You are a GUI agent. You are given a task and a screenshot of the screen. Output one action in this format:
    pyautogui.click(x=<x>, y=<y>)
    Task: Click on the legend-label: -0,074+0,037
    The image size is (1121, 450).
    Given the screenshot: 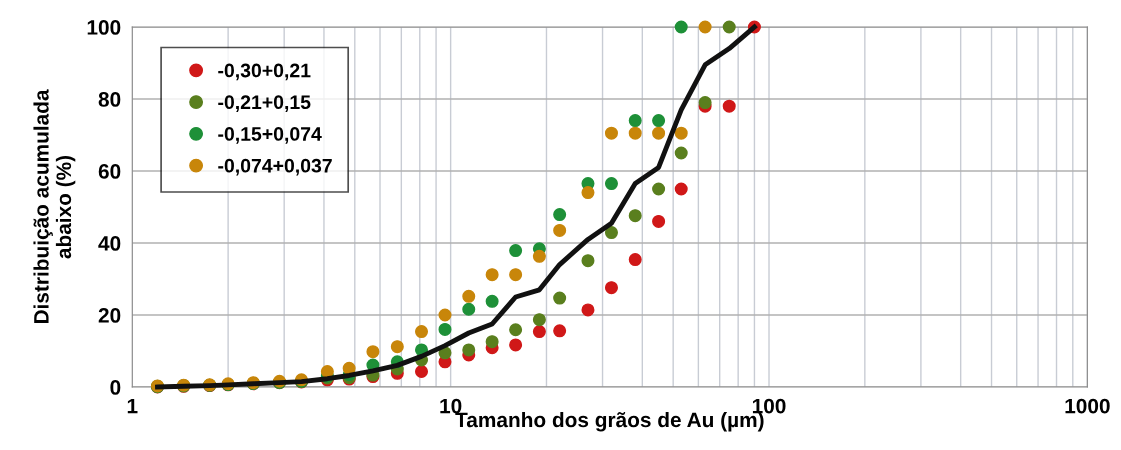 What is the action you would take?
    pyautogui.click(x=275, y=167)
    